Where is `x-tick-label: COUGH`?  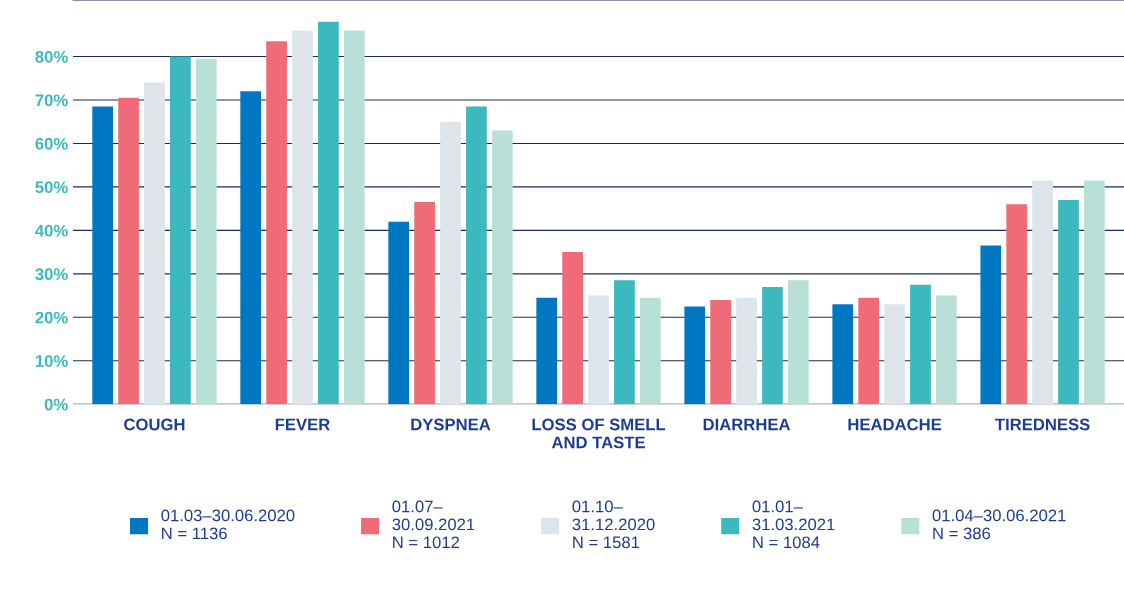
x-tick-label: COUGH is located at coordinates (154, 424).